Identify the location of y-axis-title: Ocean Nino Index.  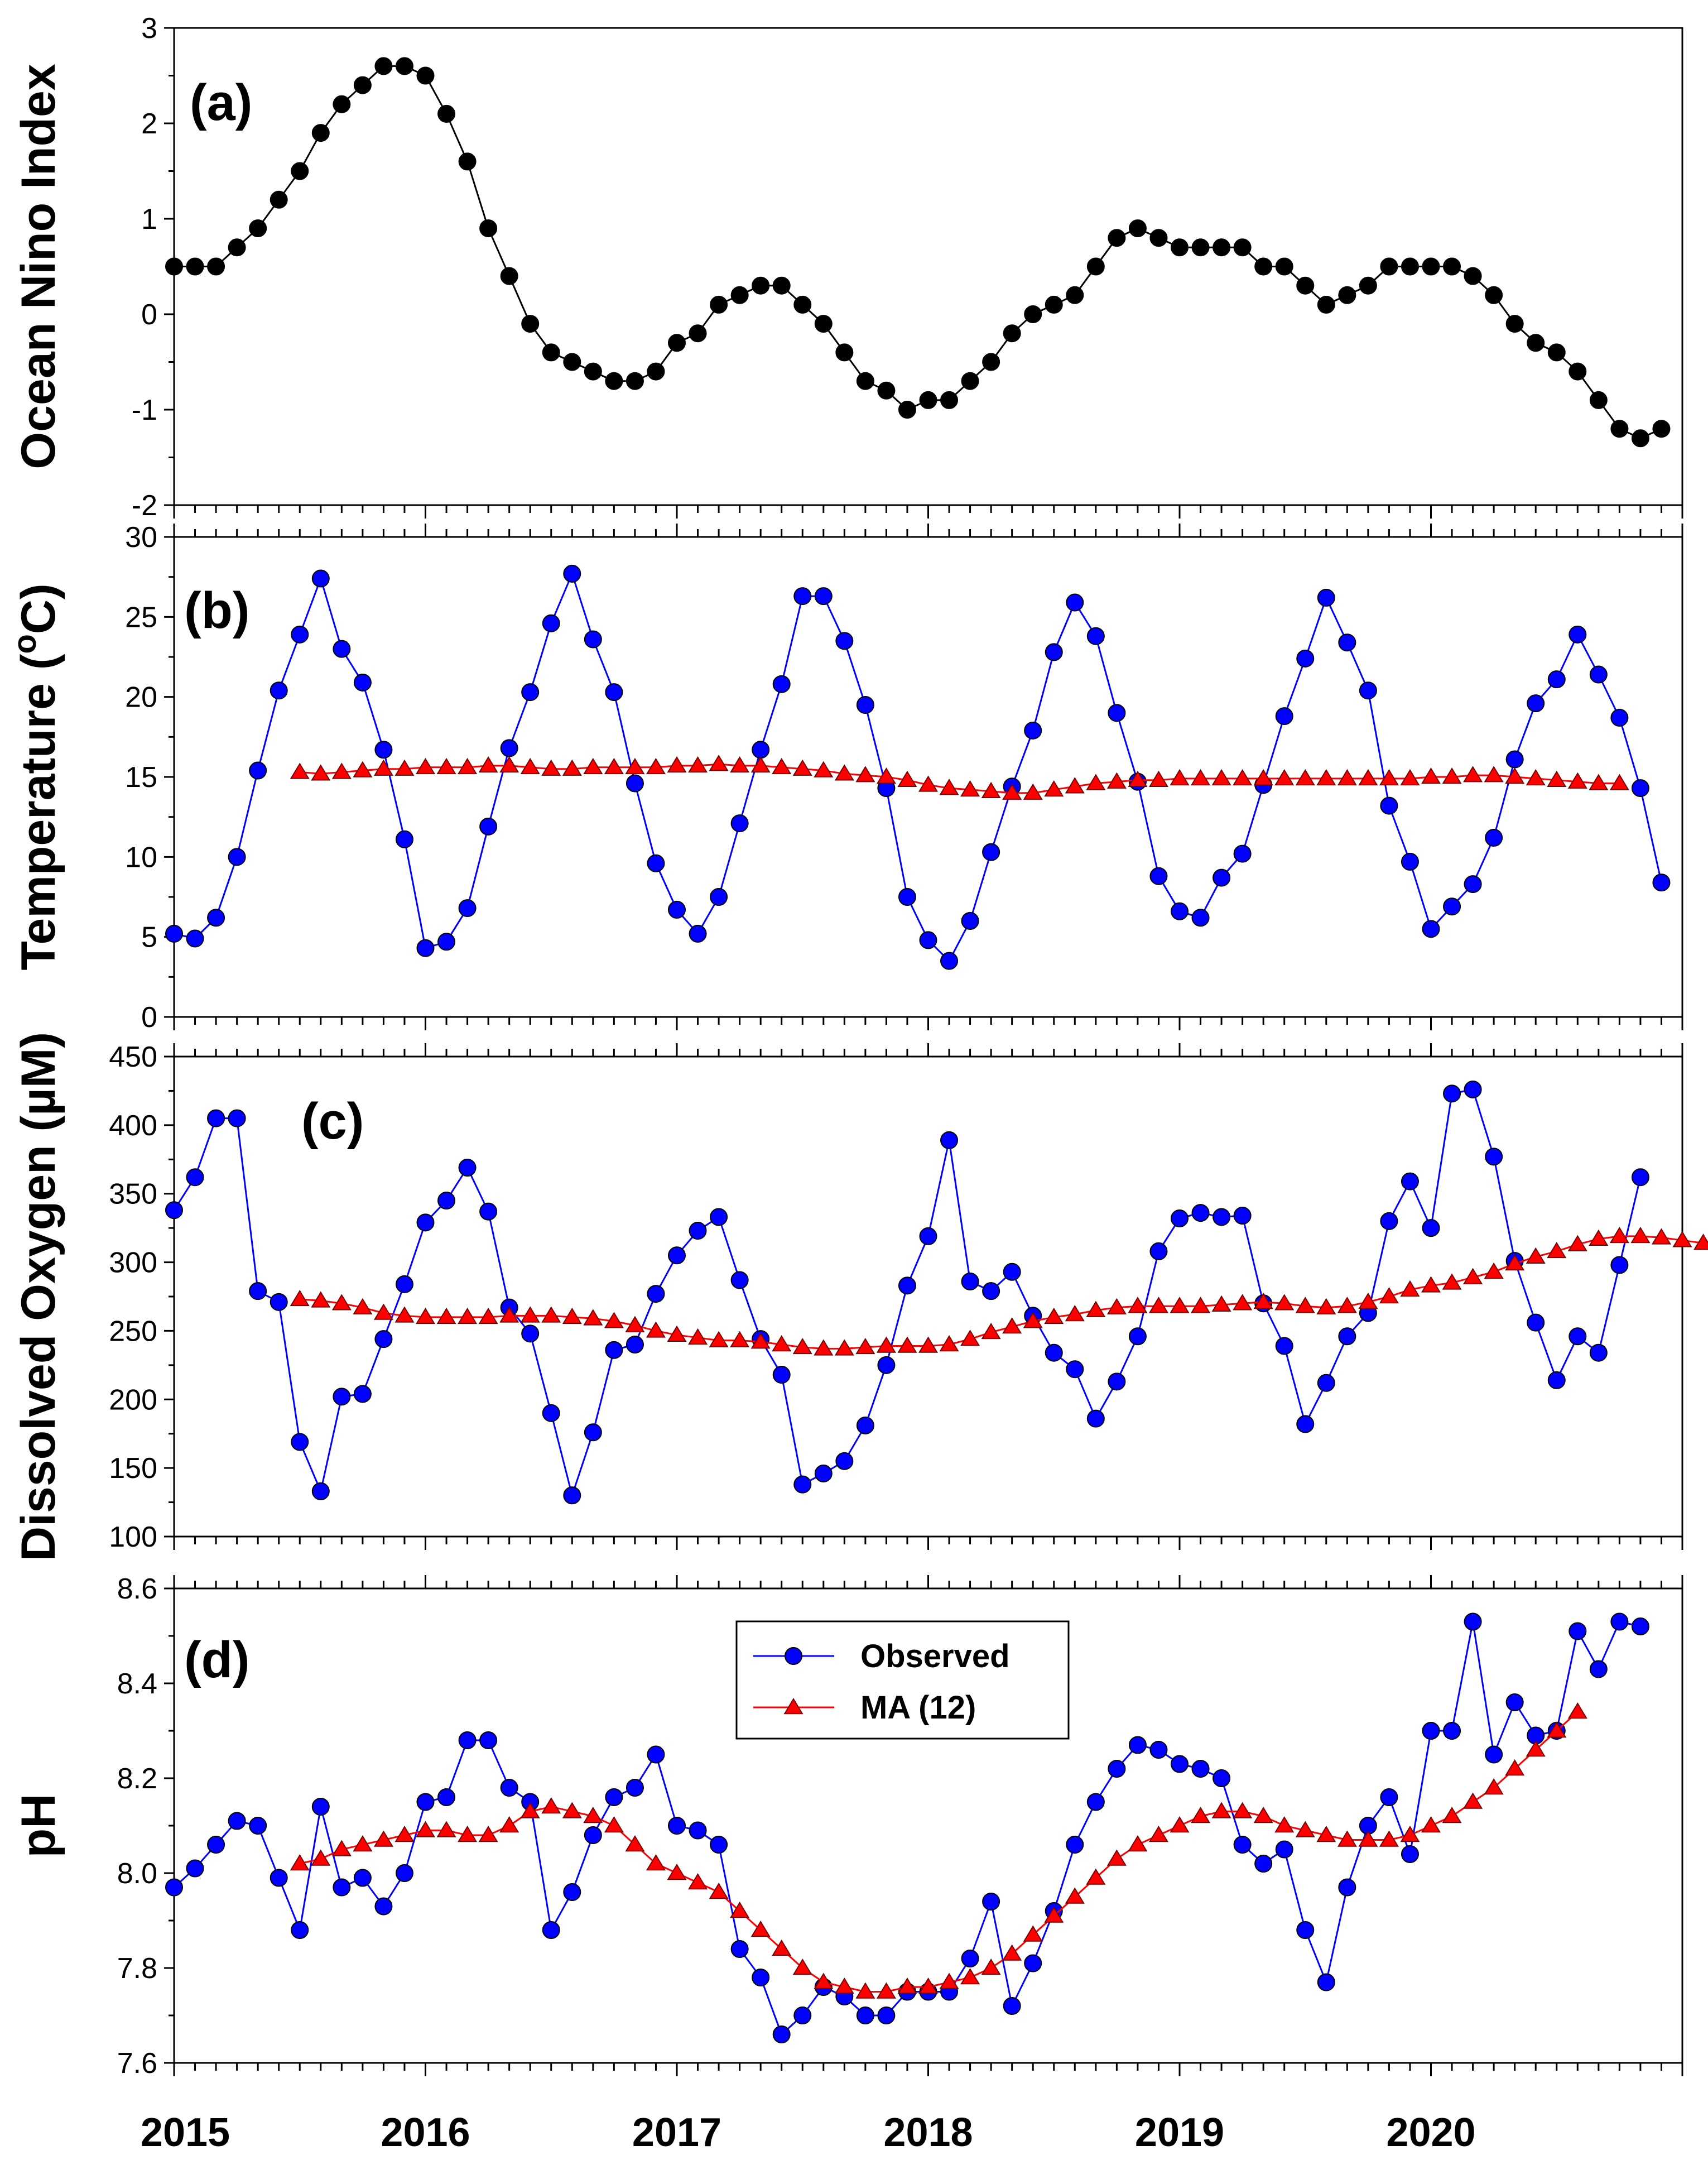
(38, 266).